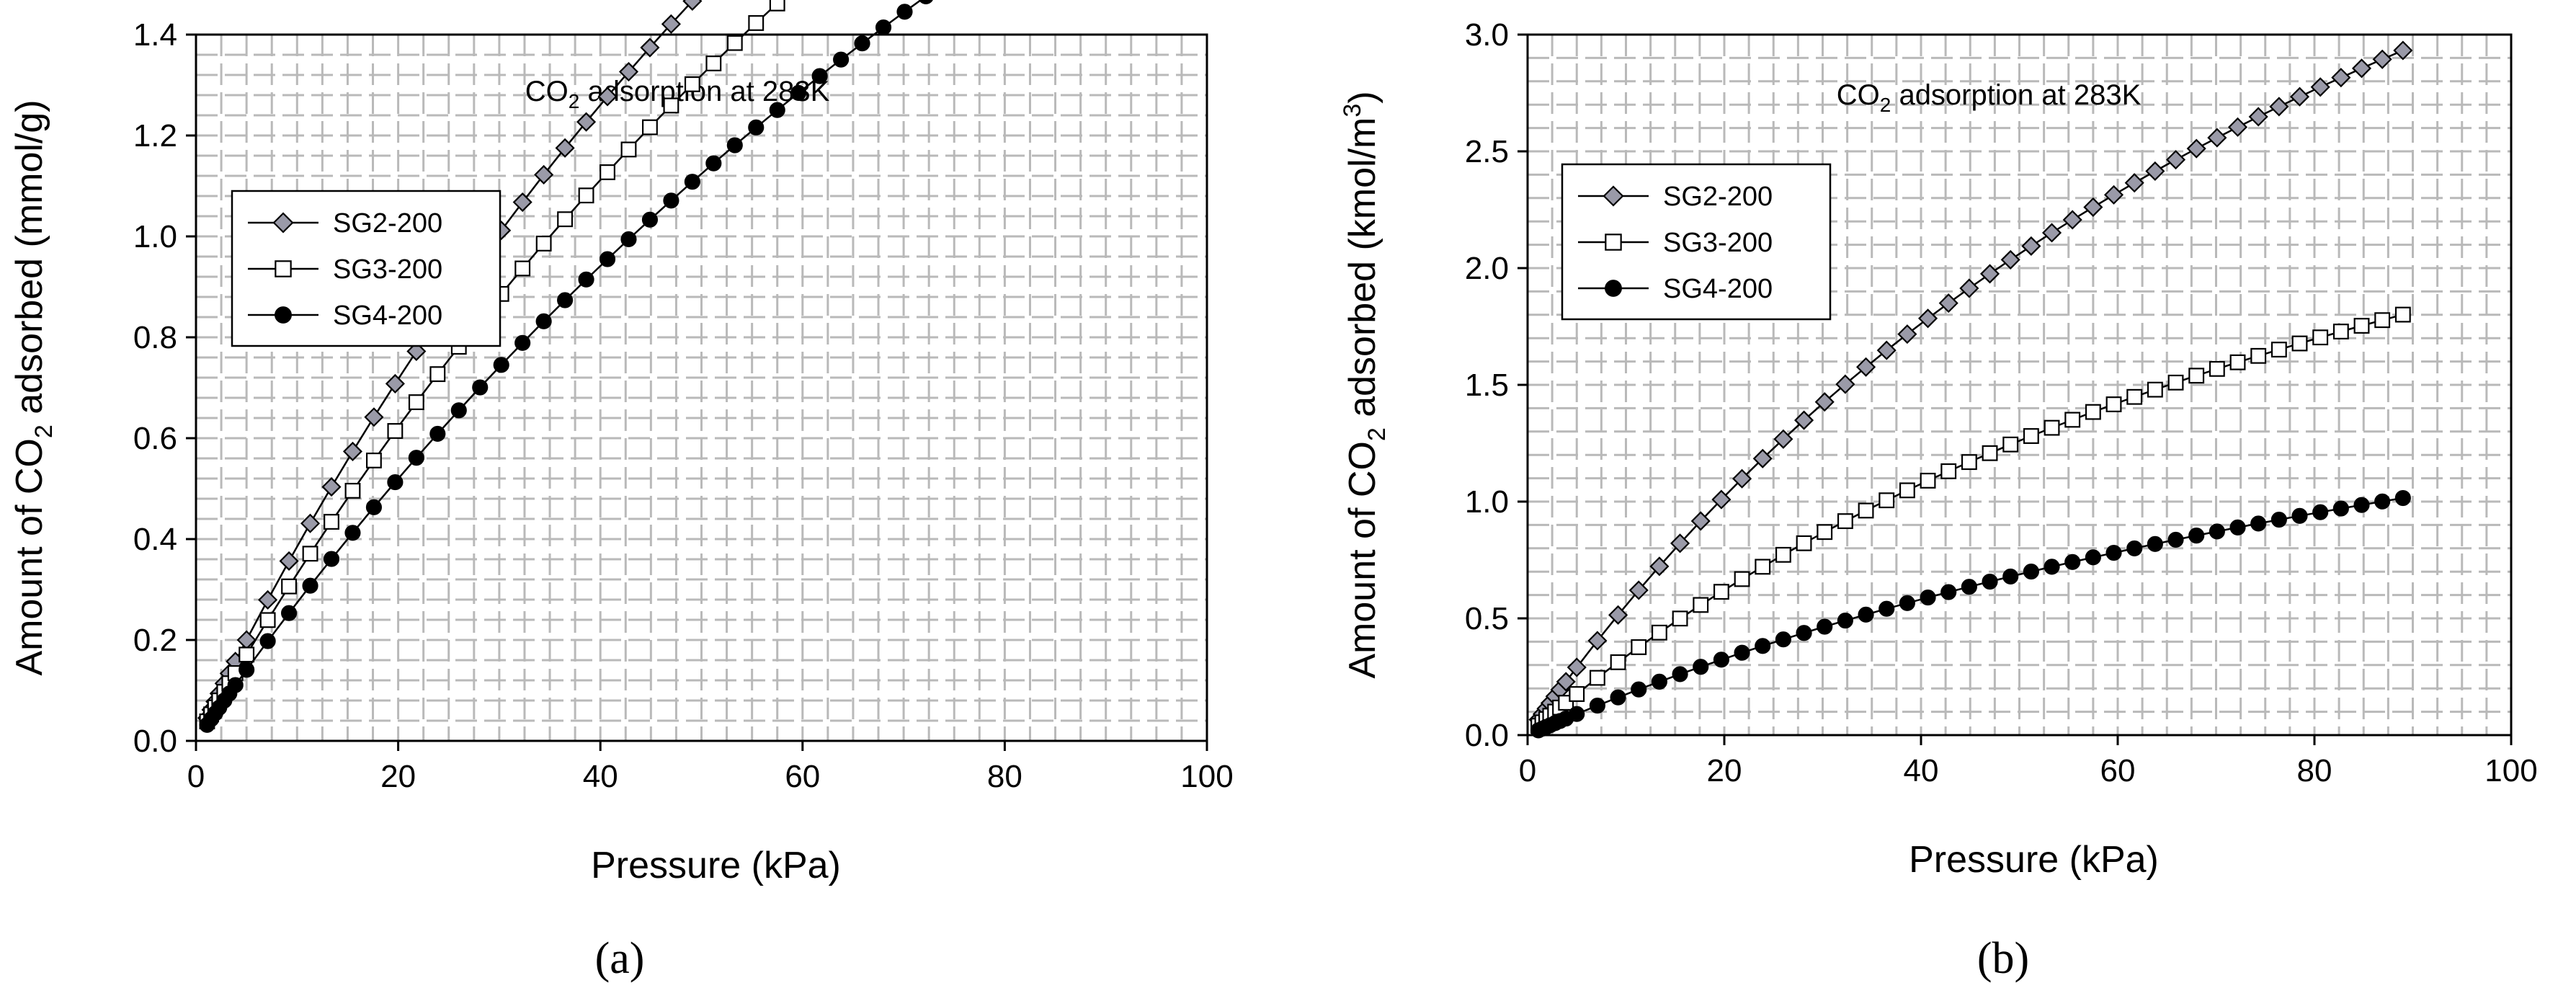 This screenshot has height=996, width=2576. I want to click on y-tick-label: 0.8, so click(155, 337).